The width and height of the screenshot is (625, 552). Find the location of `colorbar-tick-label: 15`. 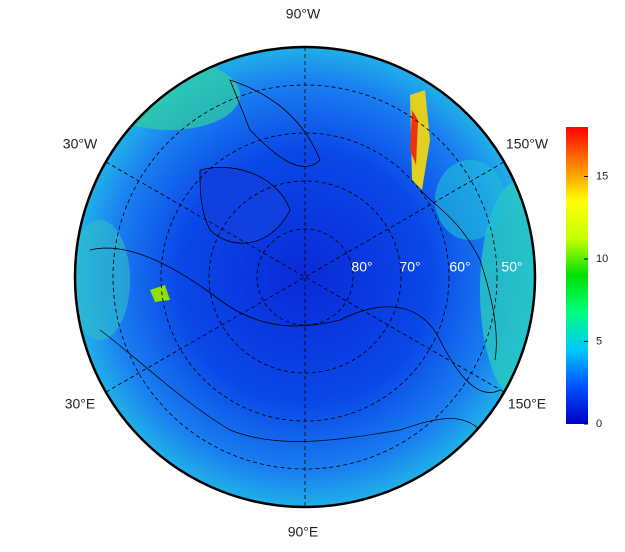

colorbar-tick-label: 15 is located at coordinates (602, 176).